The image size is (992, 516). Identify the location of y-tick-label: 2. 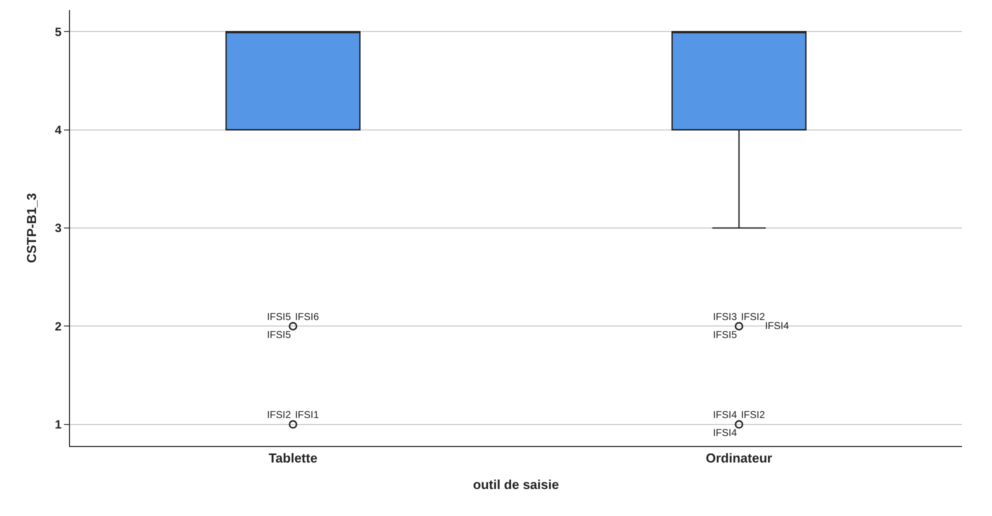
(58, 326).